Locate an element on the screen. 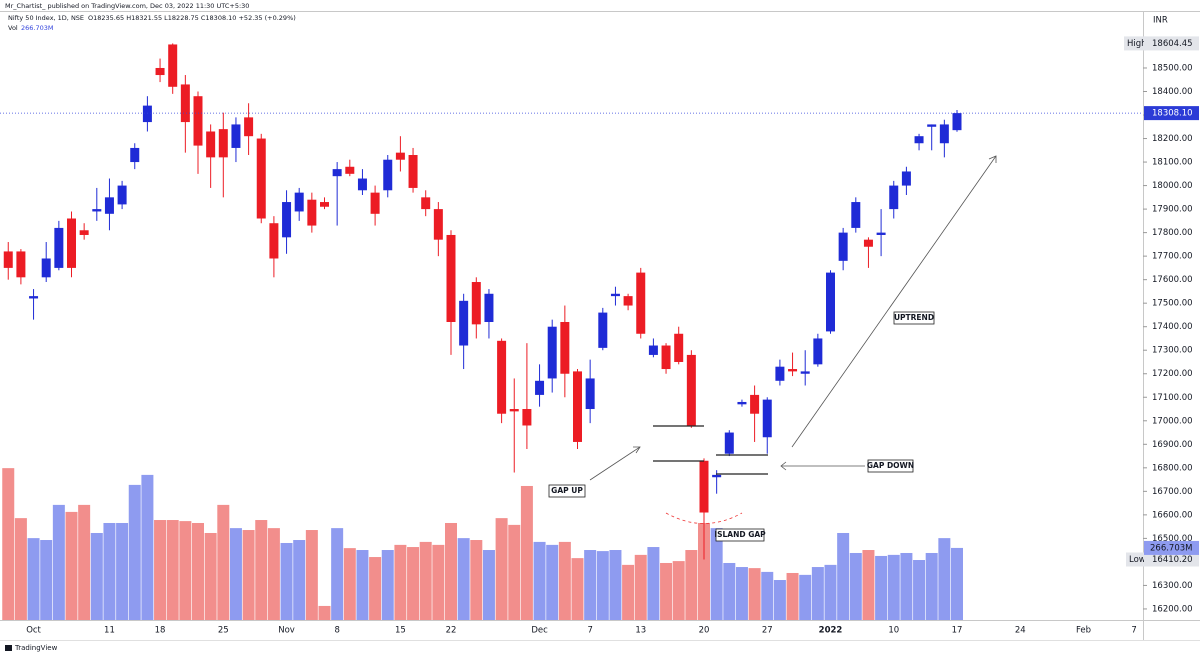  gap-lines is located at coordinates (710, 450).